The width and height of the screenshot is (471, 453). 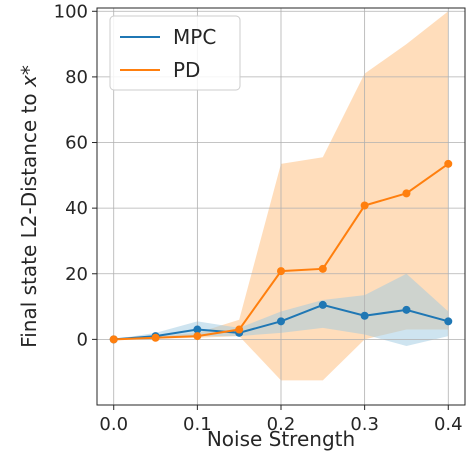 What do you see at coordinates (194, 37) in the screenshot?
I see `mpc-legend-label: MPC` at bounding box center [194, 37].